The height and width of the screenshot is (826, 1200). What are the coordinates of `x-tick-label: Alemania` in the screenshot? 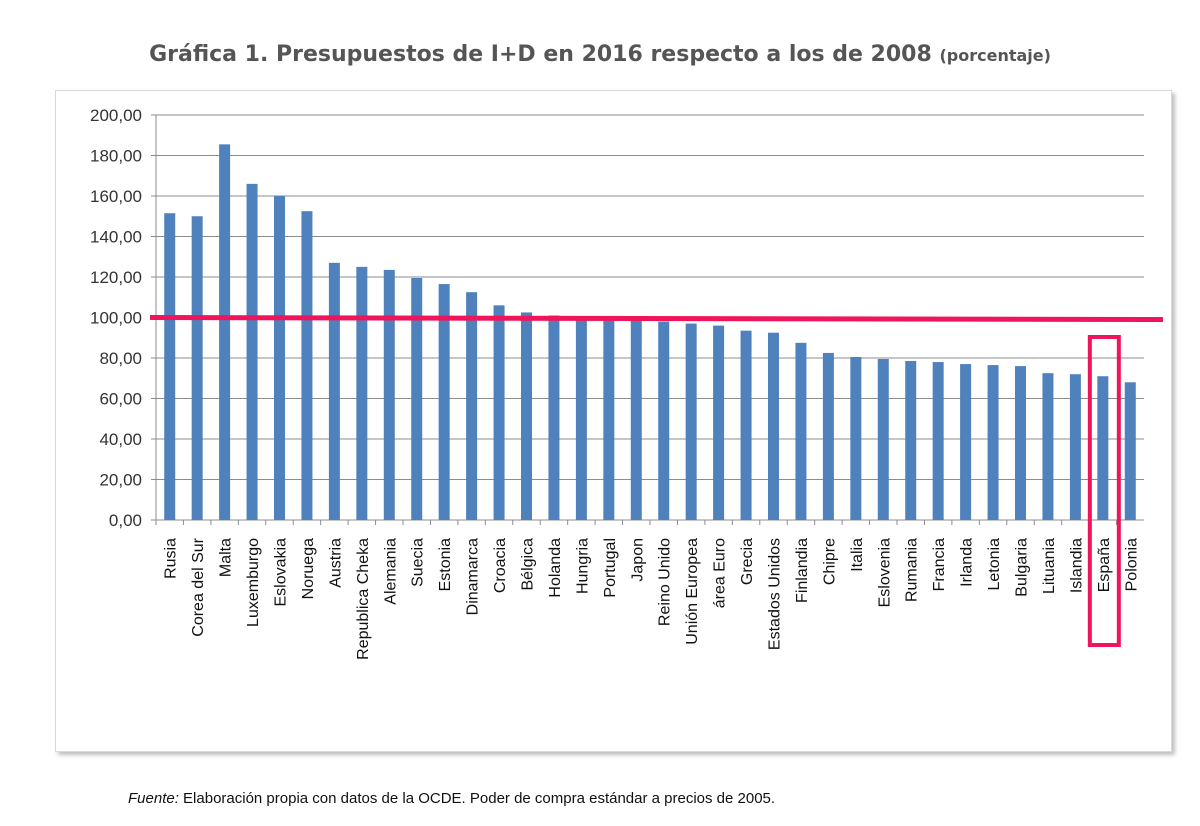 It's located at (390, 571).